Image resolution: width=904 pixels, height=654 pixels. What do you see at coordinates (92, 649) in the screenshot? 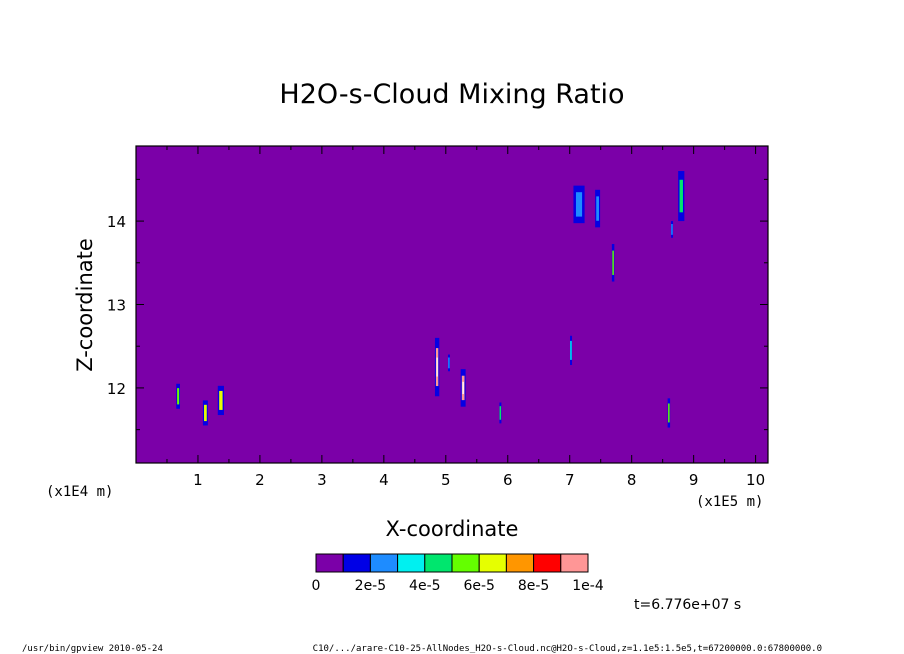
I see `footer-left: /usr/bin/gpview 2010-05-24` at bounding box center [92, 649].